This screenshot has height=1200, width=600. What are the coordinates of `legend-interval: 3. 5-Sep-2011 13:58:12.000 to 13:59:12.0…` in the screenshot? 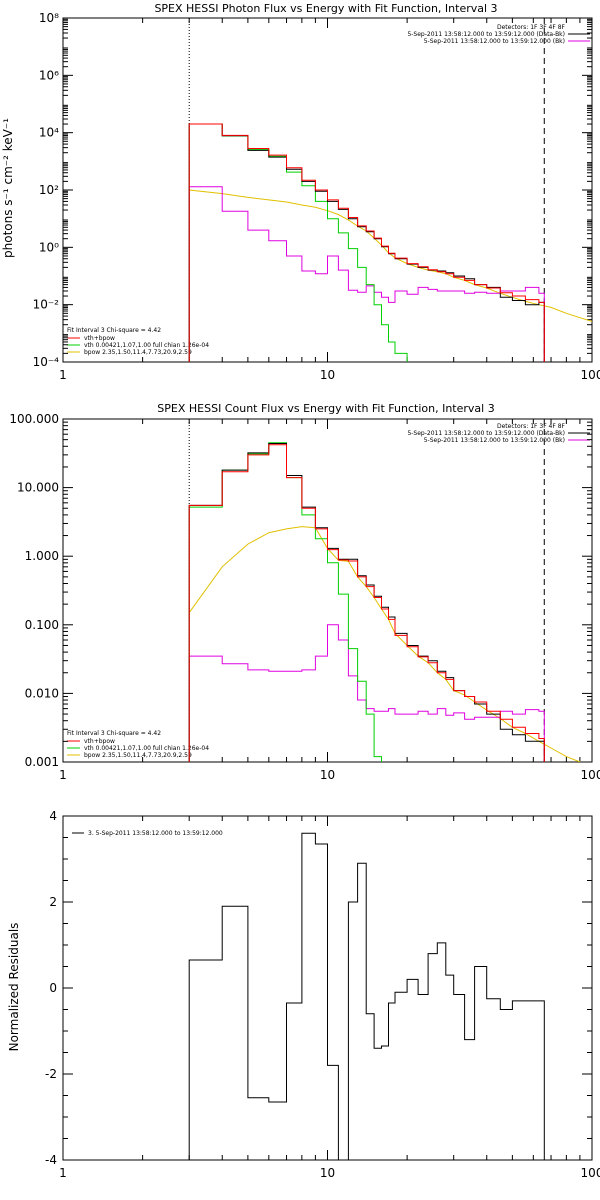 It's located at (155, 833).